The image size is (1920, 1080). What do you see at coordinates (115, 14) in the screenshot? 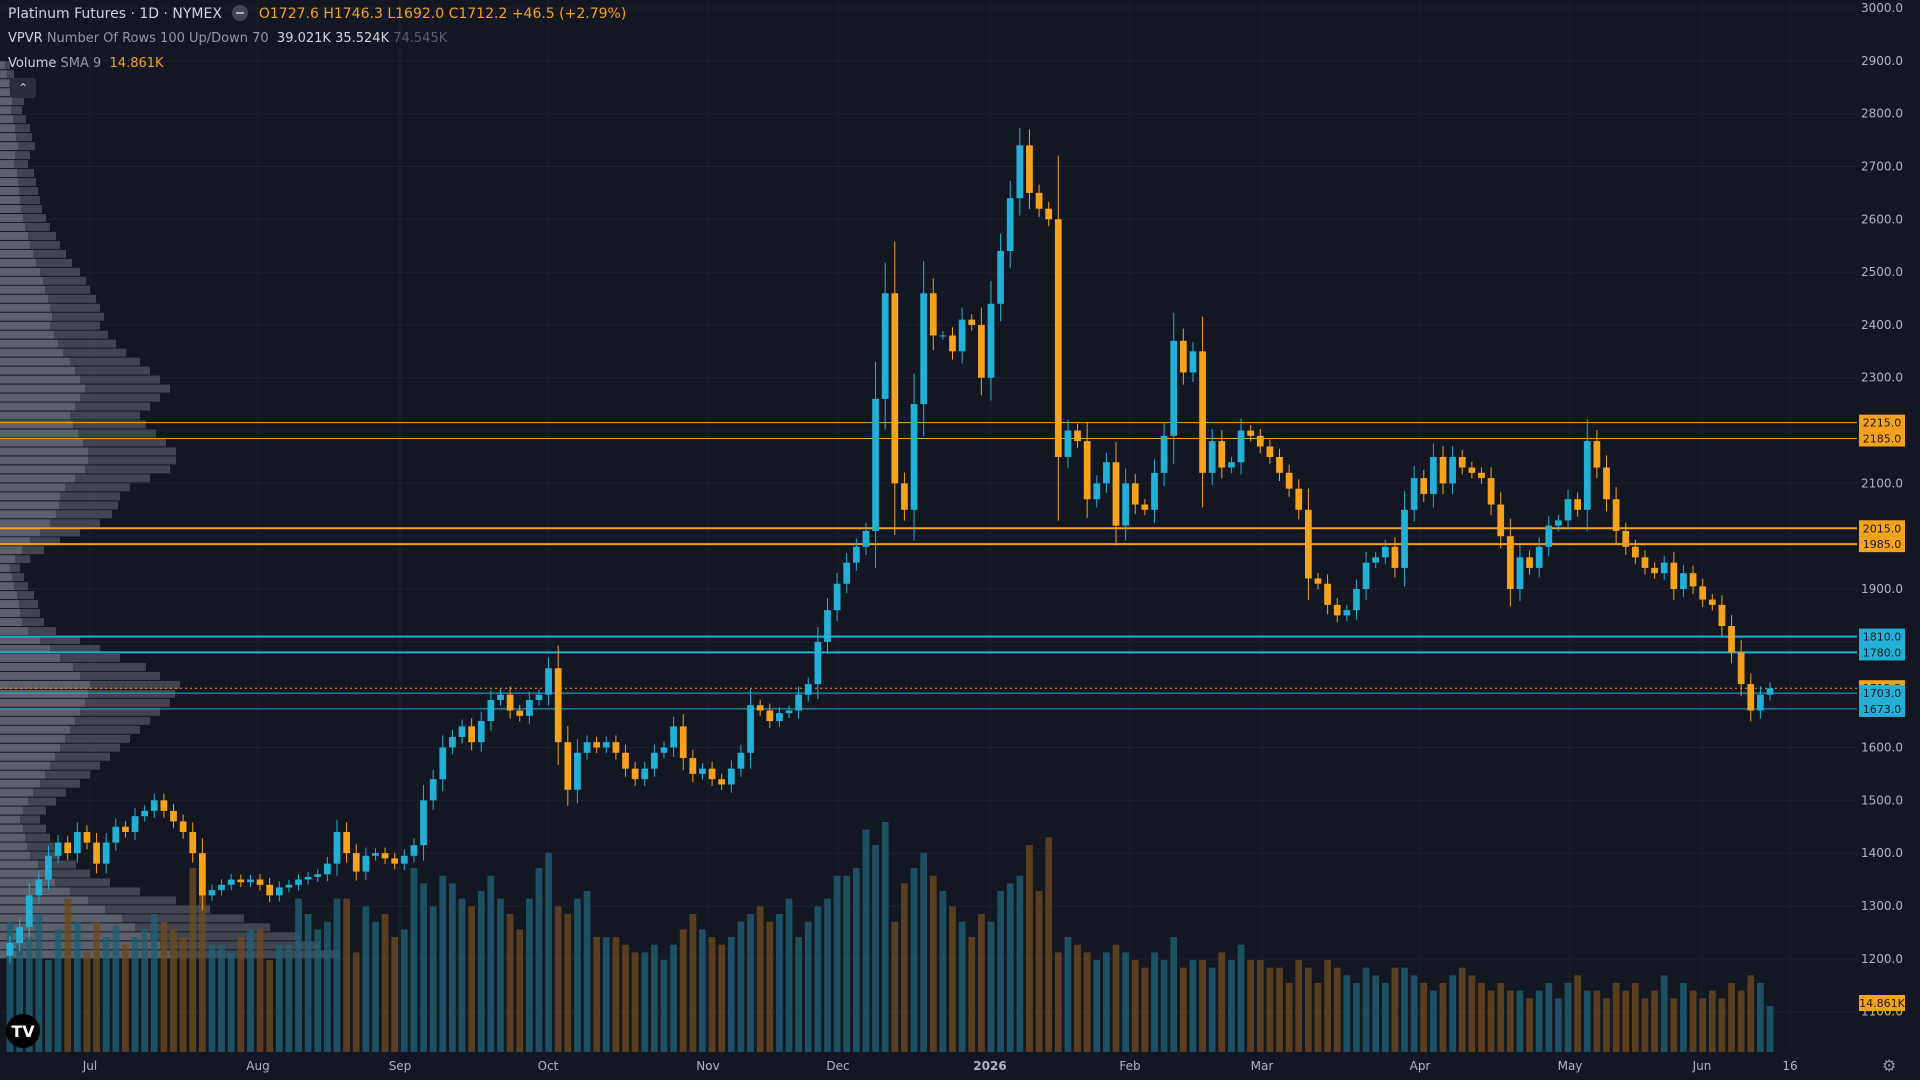
I see `symbol-title: Platinum Futures · 1D · NYMEX` at bounding box center [115, 14].